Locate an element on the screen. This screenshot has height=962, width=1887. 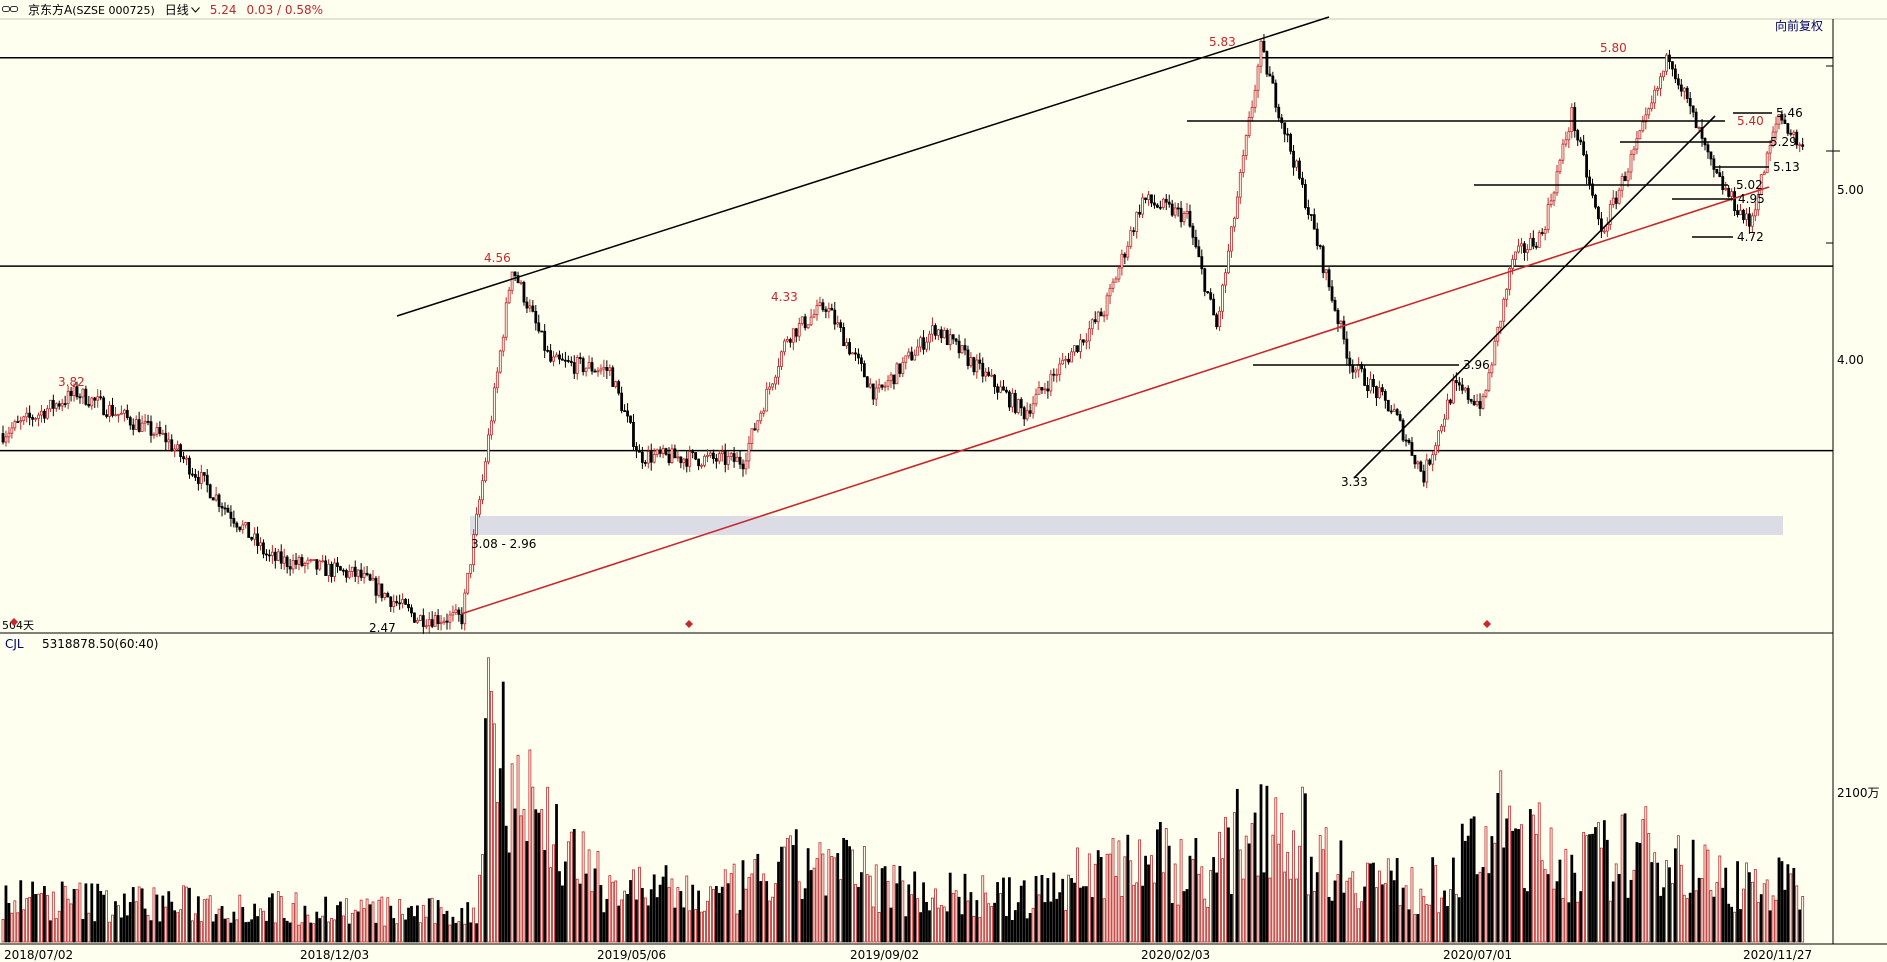
period-selector: 日线 is located at coordinates (182, 9).